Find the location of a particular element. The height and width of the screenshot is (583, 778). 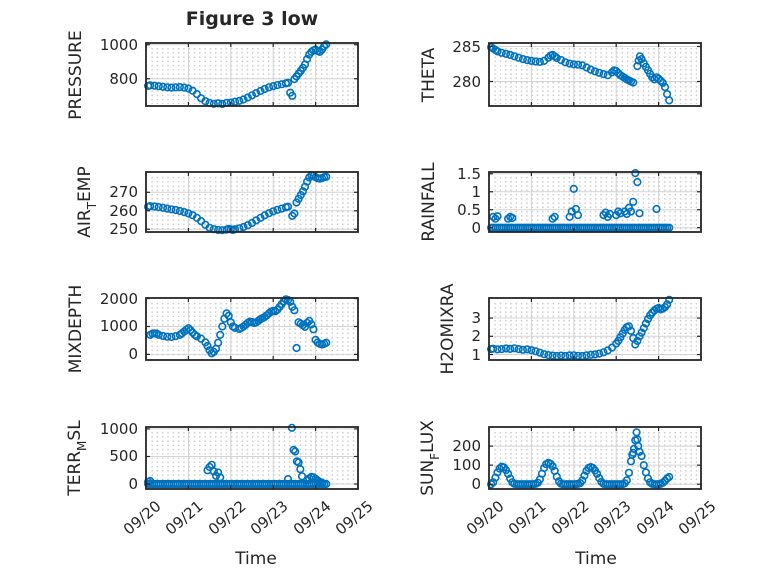

y-tick-label: 250 is located at coordinates (123, 229).